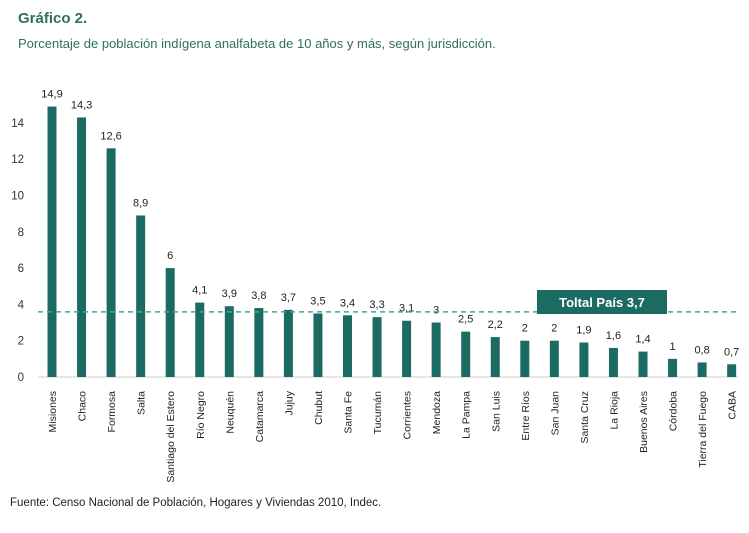 Image resolution: width=749 pixels, height=533 pixels. Describe the element at coordinates (674, 411) in the screenshot. I see `category-label: Córdoba` at that location.